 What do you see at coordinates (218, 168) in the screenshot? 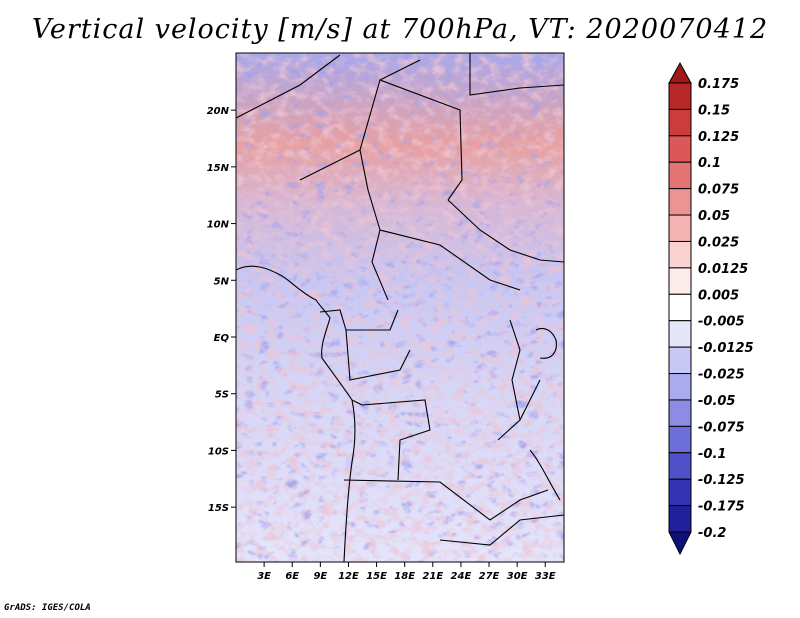
I see `lat-tick-label: 15N` at bounding box center [218, 168].